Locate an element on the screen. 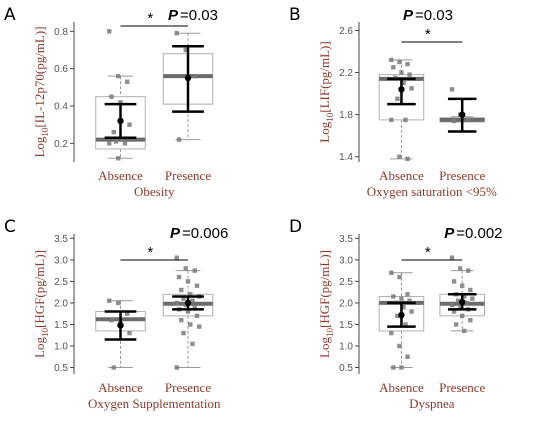 The width and height of the screenshot is (550, 428). p-value: P =0.002 is located at coordinates (473, 233).